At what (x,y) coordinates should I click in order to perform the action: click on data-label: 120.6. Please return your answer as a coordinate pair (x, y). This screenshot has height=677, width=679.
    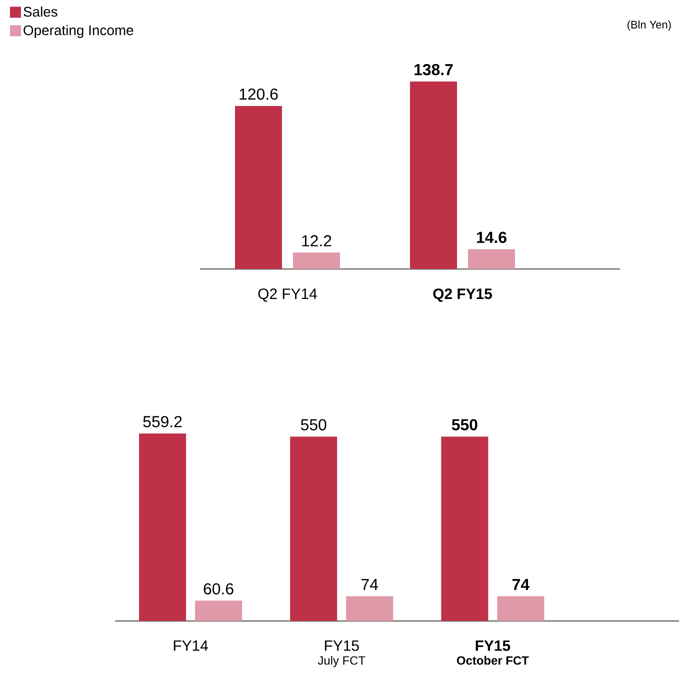
    Looking at the image, I should click on (259, 94).